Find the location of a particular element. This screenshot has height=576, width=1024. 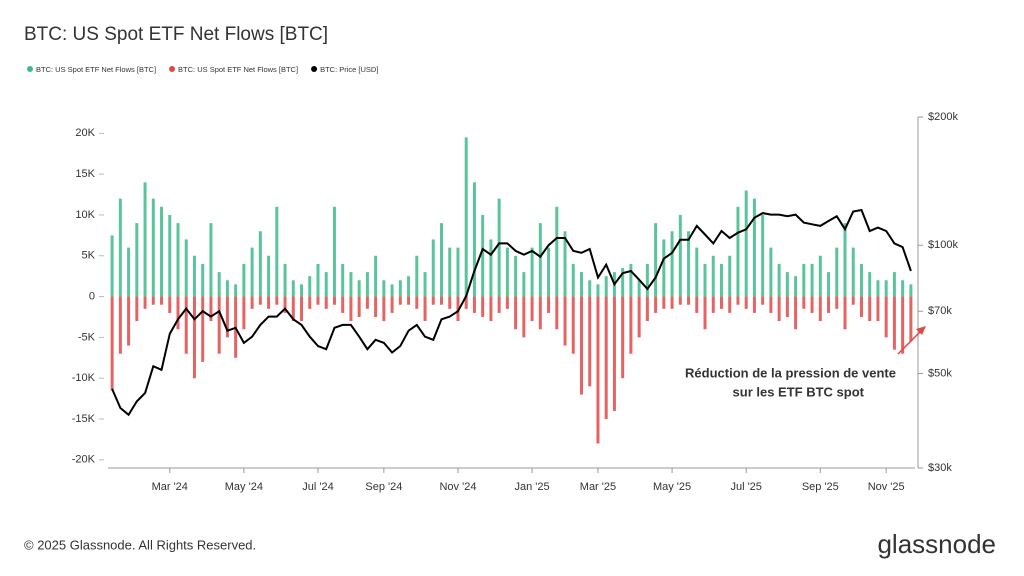

legend-label: BTC: Price [USD] is located at coordinates (349, 69).